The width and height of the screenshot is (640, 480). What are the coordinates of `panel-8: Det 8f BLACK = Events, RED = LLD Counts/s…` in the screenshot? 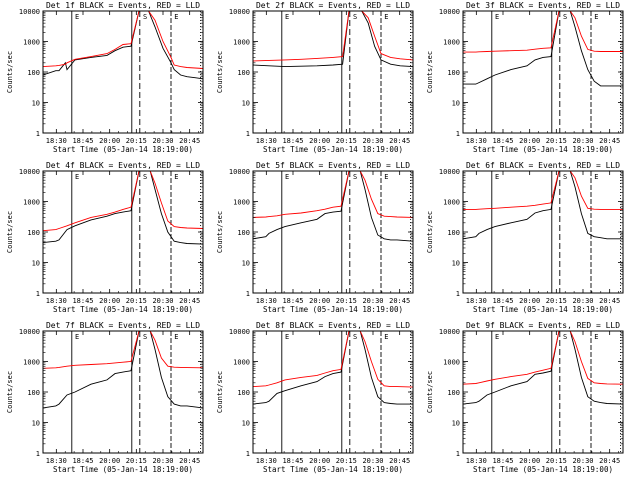 It's located at (315, 397).